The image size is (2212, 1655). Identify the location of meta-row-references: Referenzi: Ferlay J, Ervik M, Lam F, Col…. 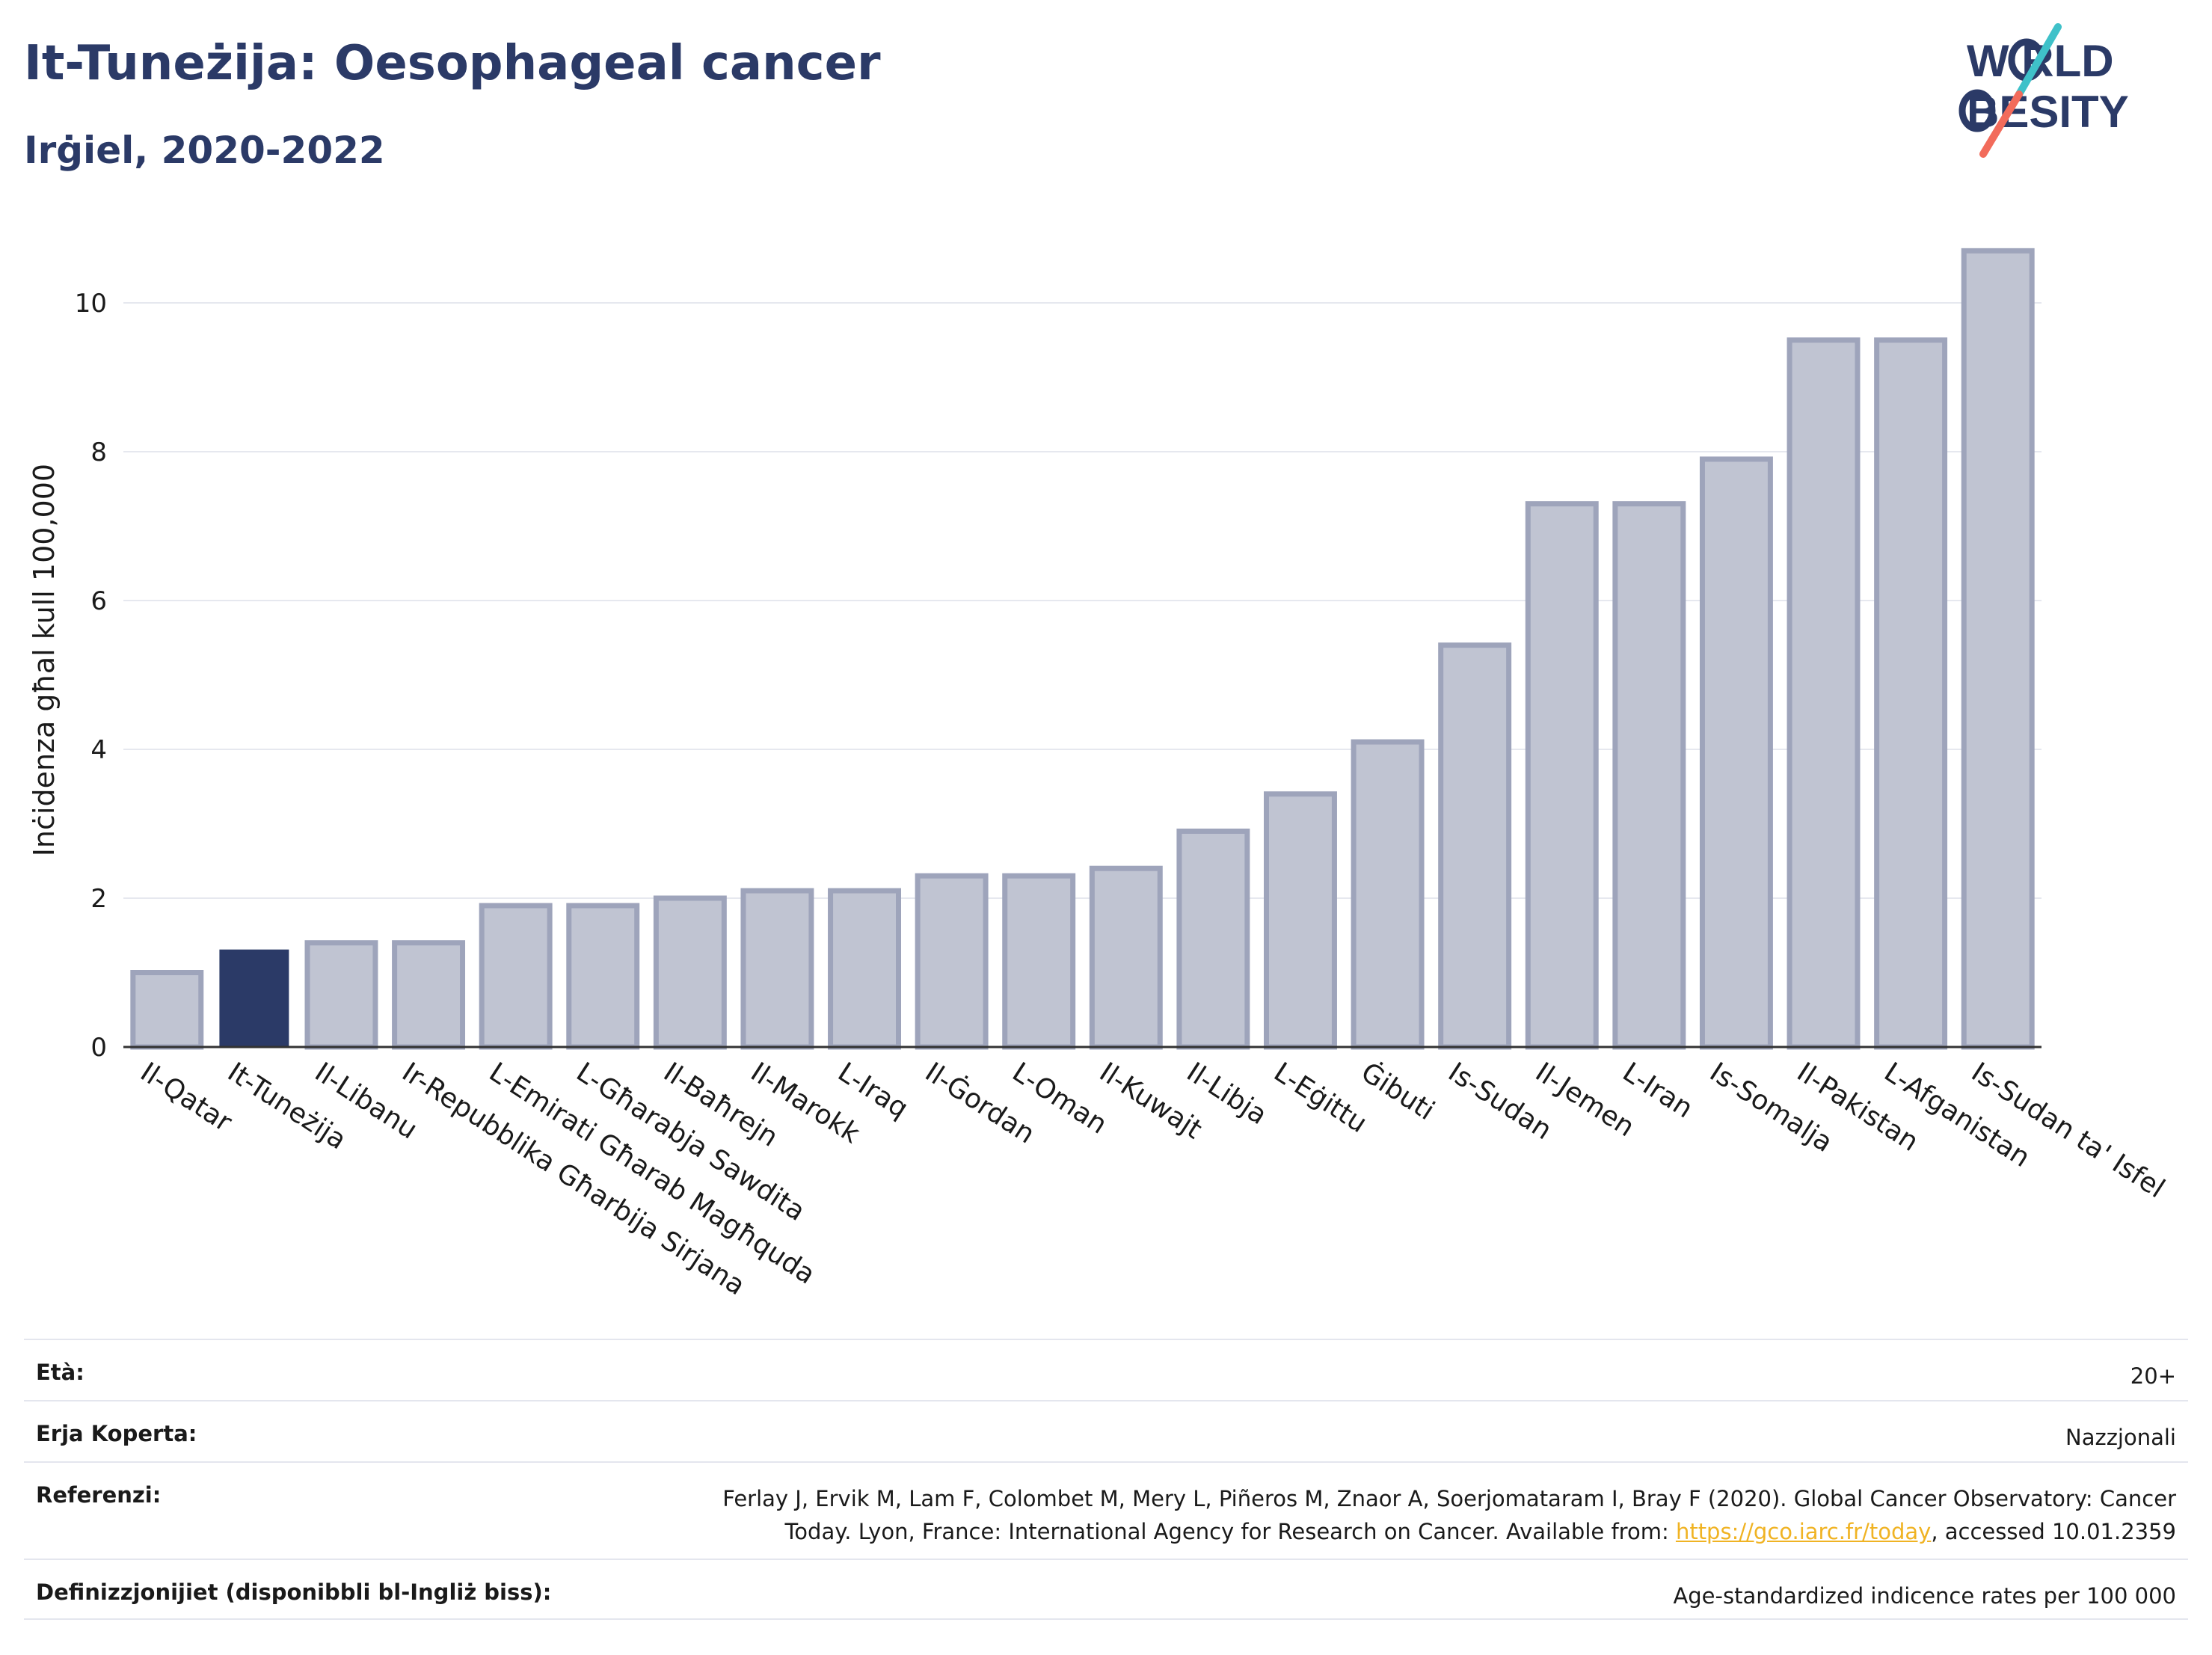
(1106, 1510).